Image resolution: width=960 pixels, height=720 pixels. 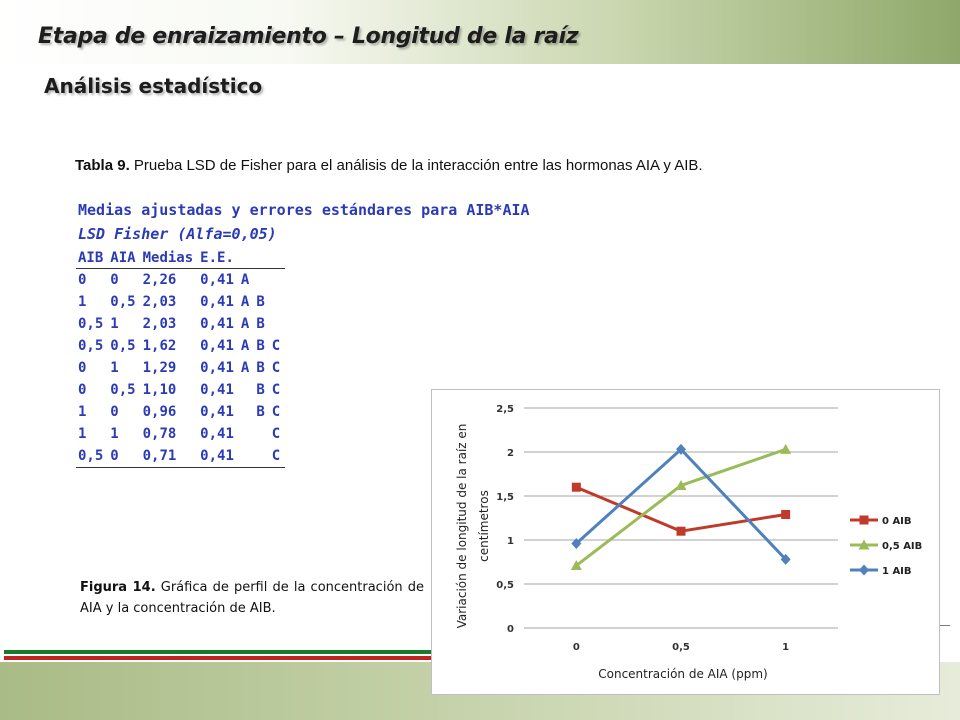 What do you see at coordinates (897, 571) in the screenshot?
I see `legend-label: 1 AIB` at bounding box center [897, 571].